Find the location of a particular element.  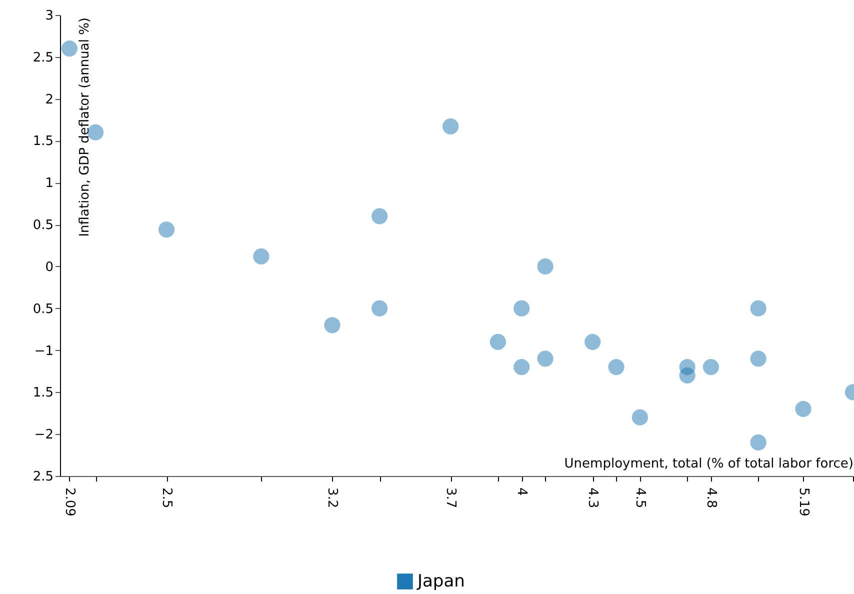

x-tick-label: 2.5 is located at coordinates (166, 498).